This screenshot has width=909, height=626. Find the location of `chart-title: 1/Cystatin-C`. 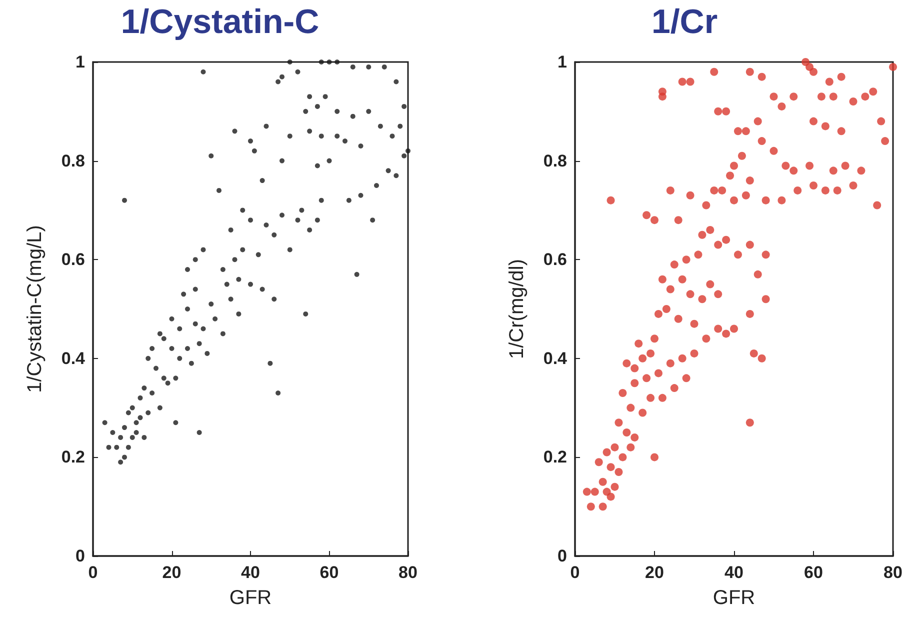

chart-title: 1/Cystatin-C is located at coordinates (220, 22).